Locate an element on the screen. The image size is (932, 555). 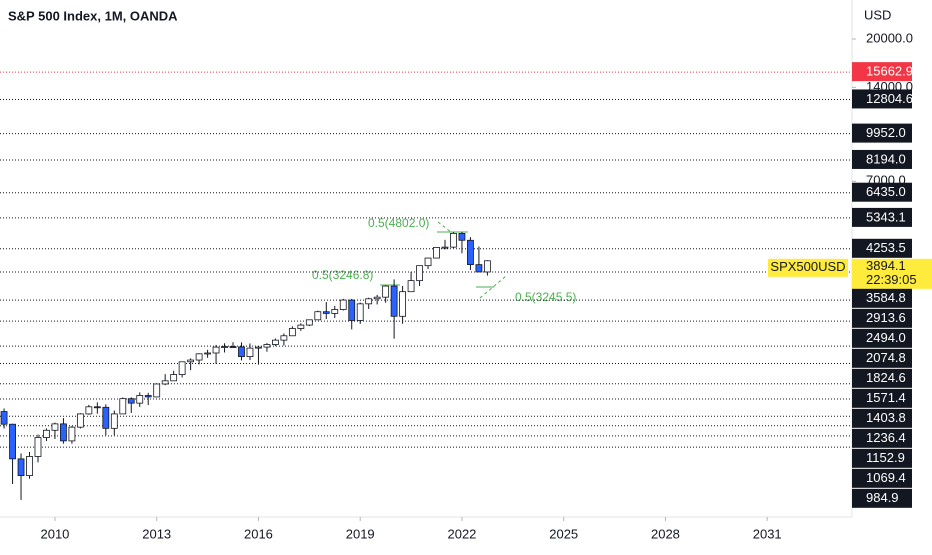
alert-label-box is located at coordinates (882, 72).